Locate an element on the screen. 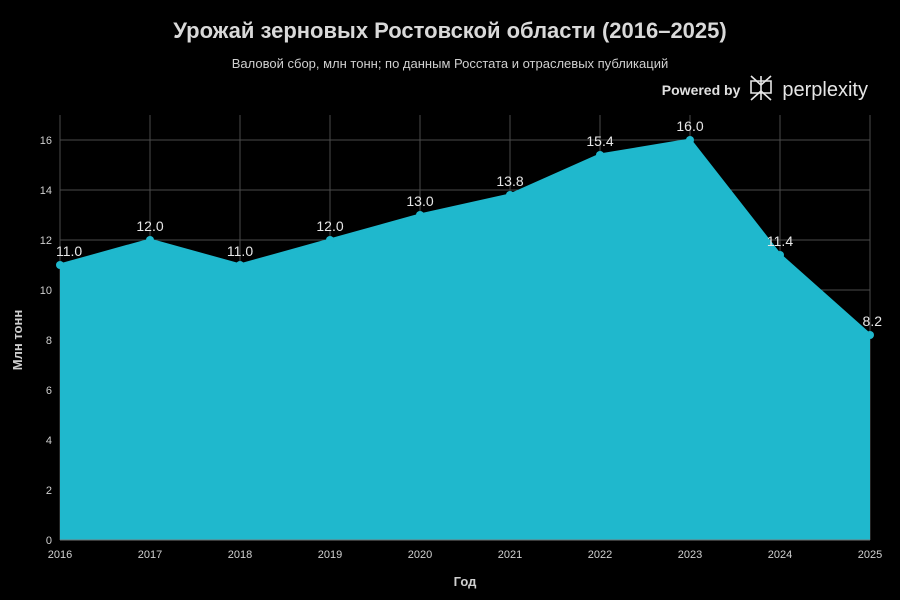 Image resolution: width=900 pixels, height=600 pixels. y-tick-label: 12 is located at coordinates (46, 241).